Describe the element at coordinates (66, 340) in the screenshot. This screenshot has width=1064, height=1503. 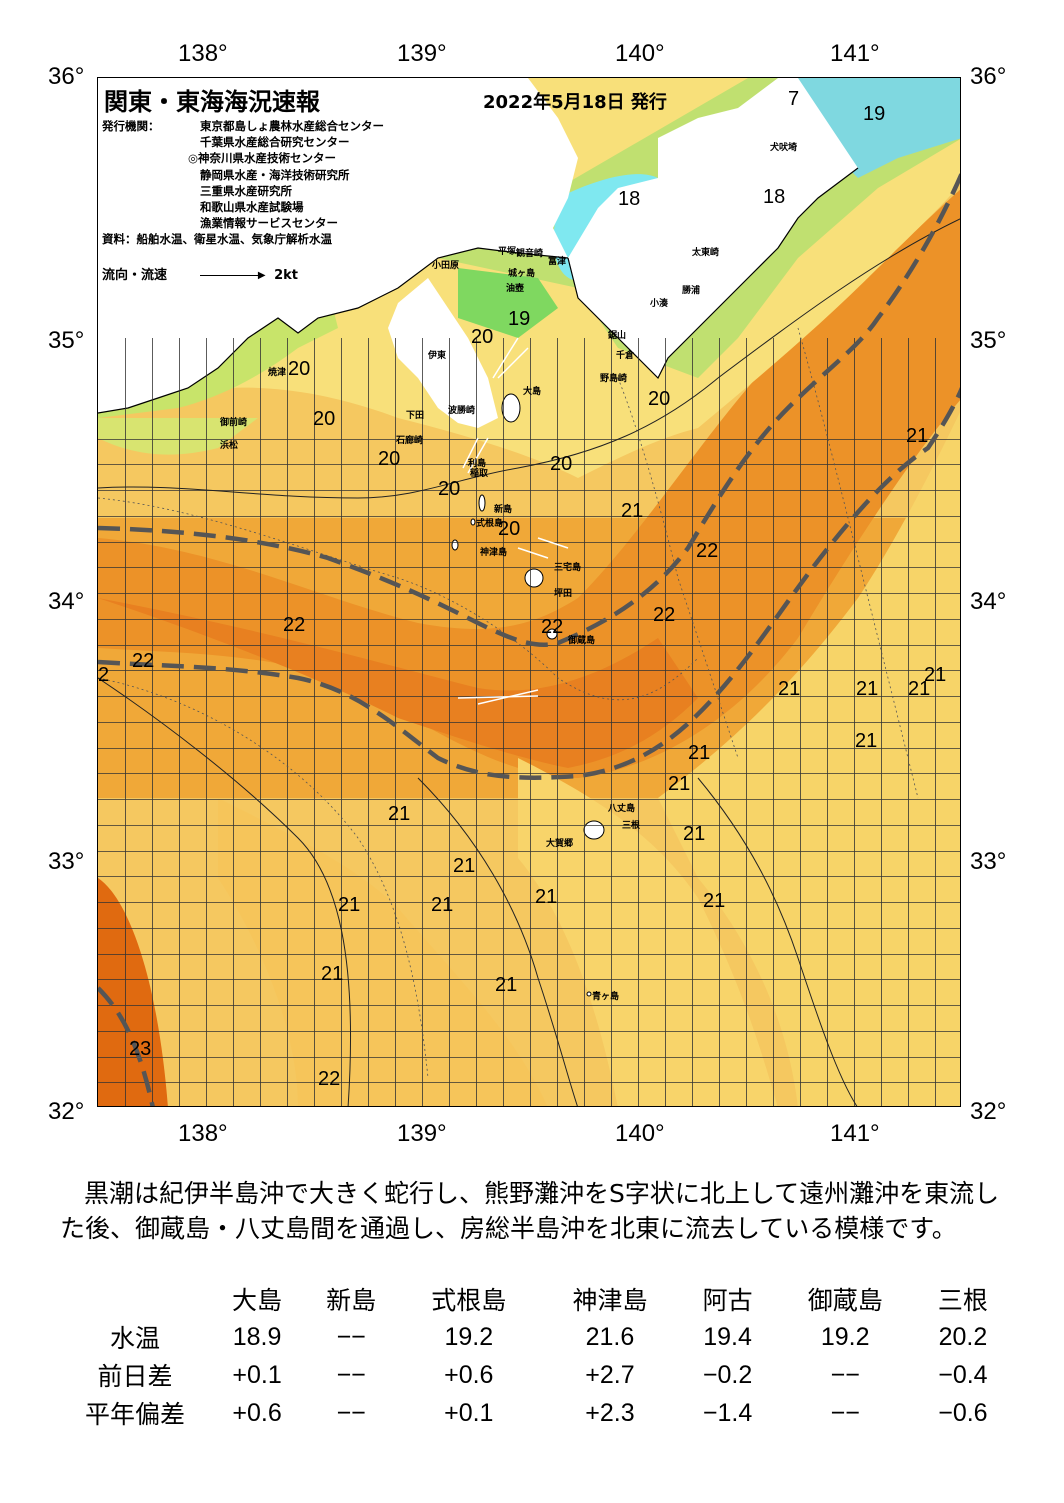
I see `lat-tick-35-left: 35°` at that location.